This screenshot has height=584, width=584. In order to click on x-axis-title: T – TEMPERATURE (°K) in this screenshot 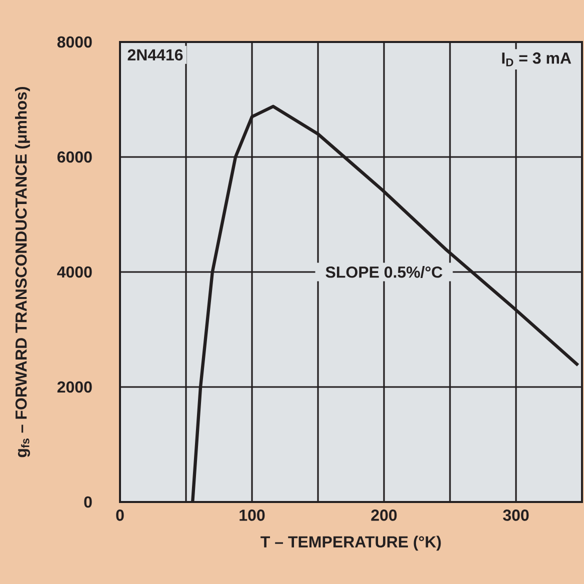, I will do `click(350, 543)`.